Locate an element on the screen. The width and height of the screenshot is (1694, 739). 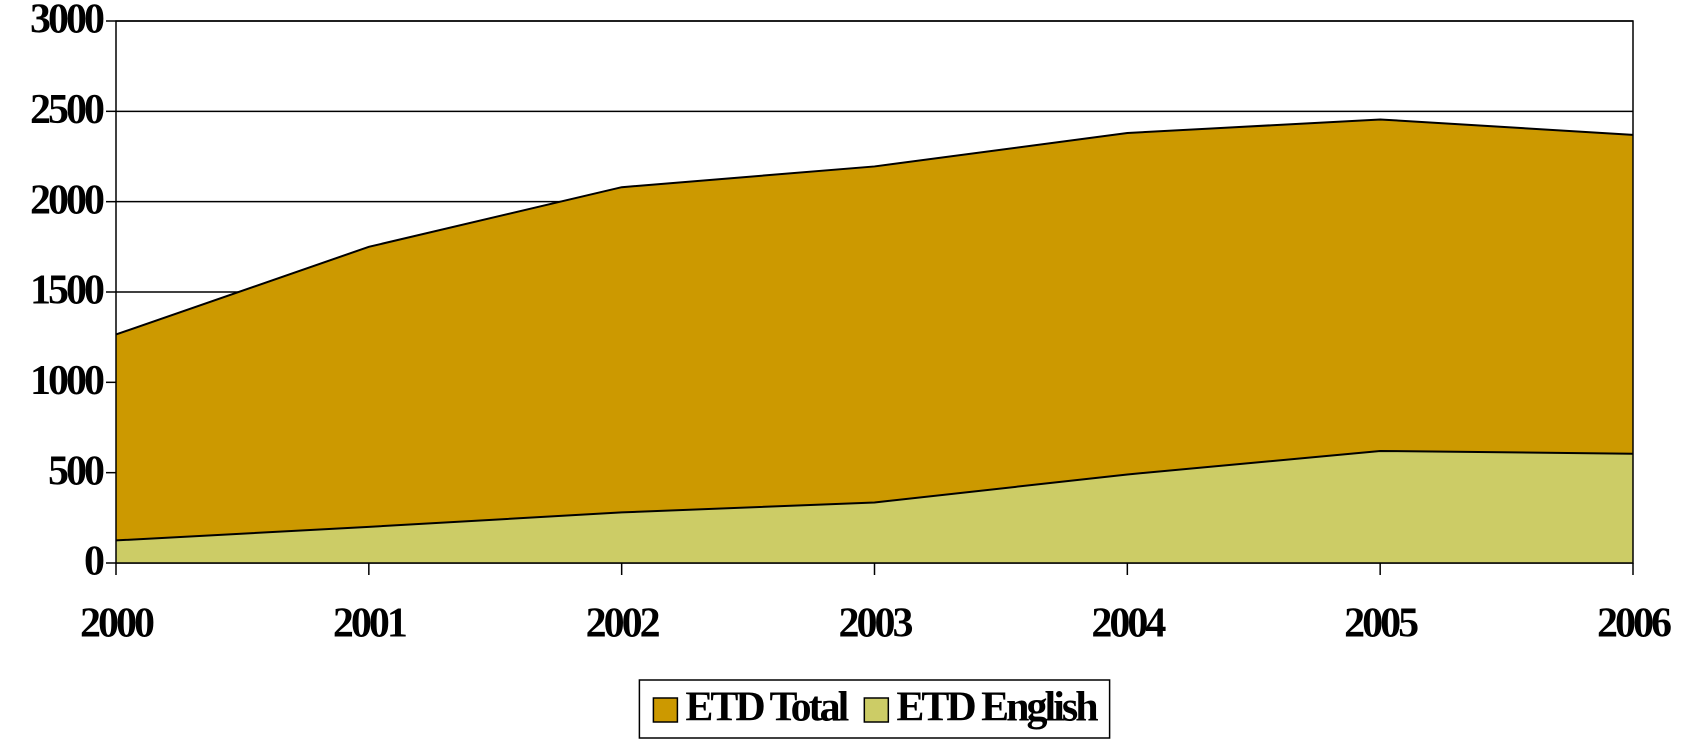
x-tick-label: 2004 is located at coordinates (1128, 624).